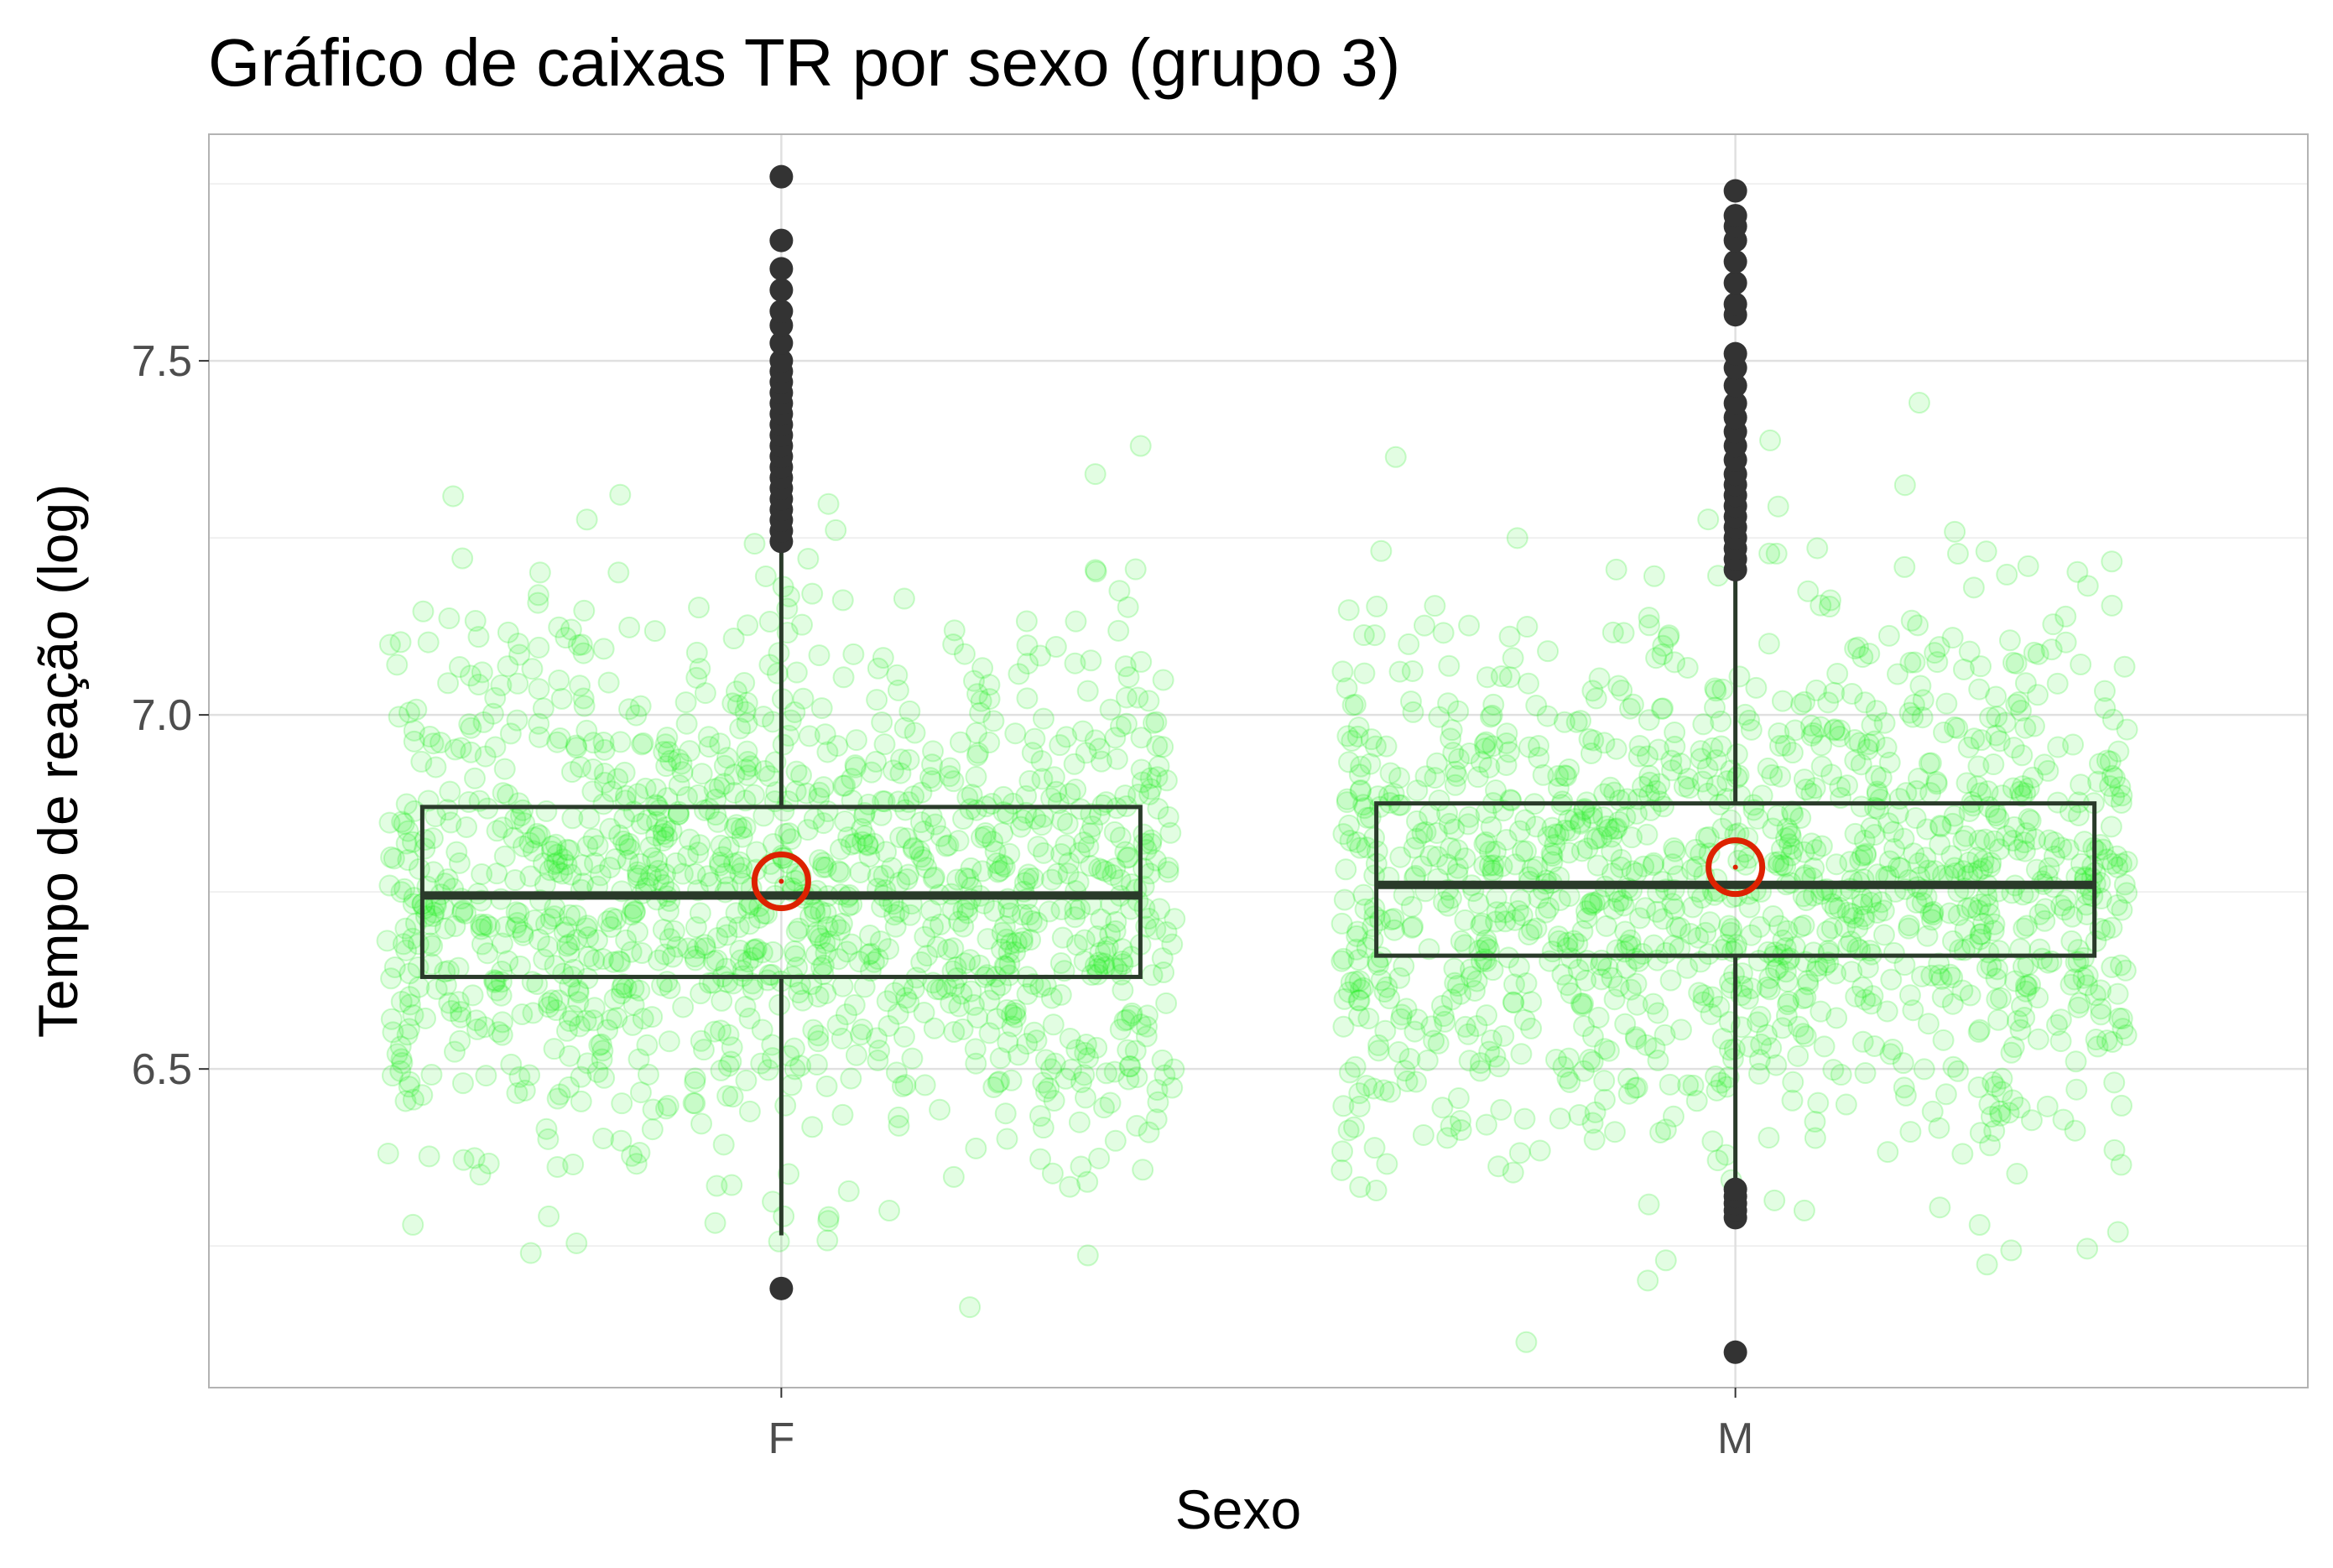  What do you see at coordinates (1735, 354) in the screenshot?
I see `outlier-point` at bounding box center [1735, 354].